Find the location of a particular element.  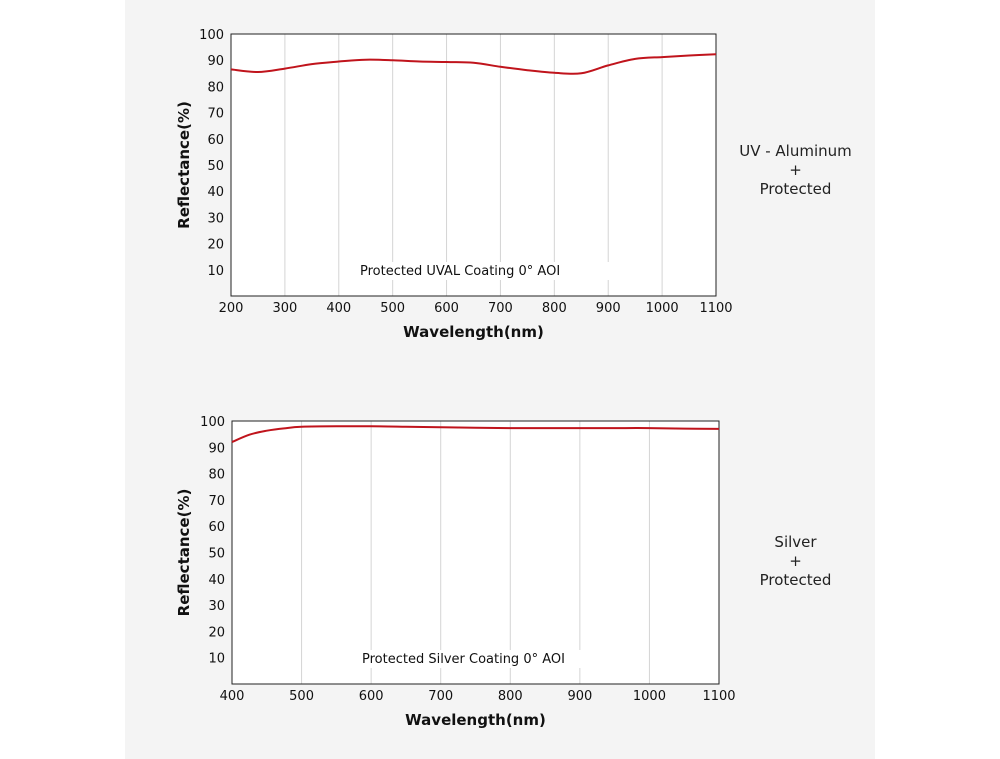

chart-annotation: Protected UVAL Coating 0° AOI is located at coordinates (460, 271).